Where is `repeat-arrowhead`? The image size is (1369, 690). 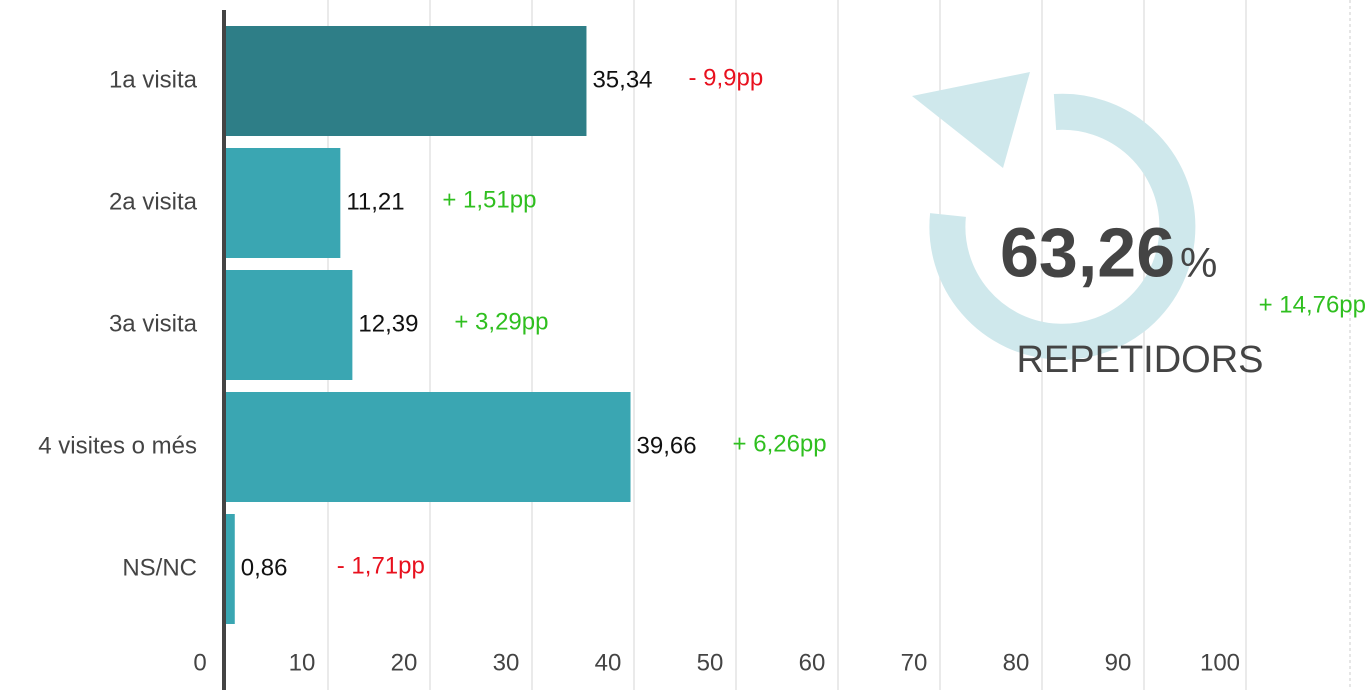
repeat-arrowhead is located at coordinates (971, 120).